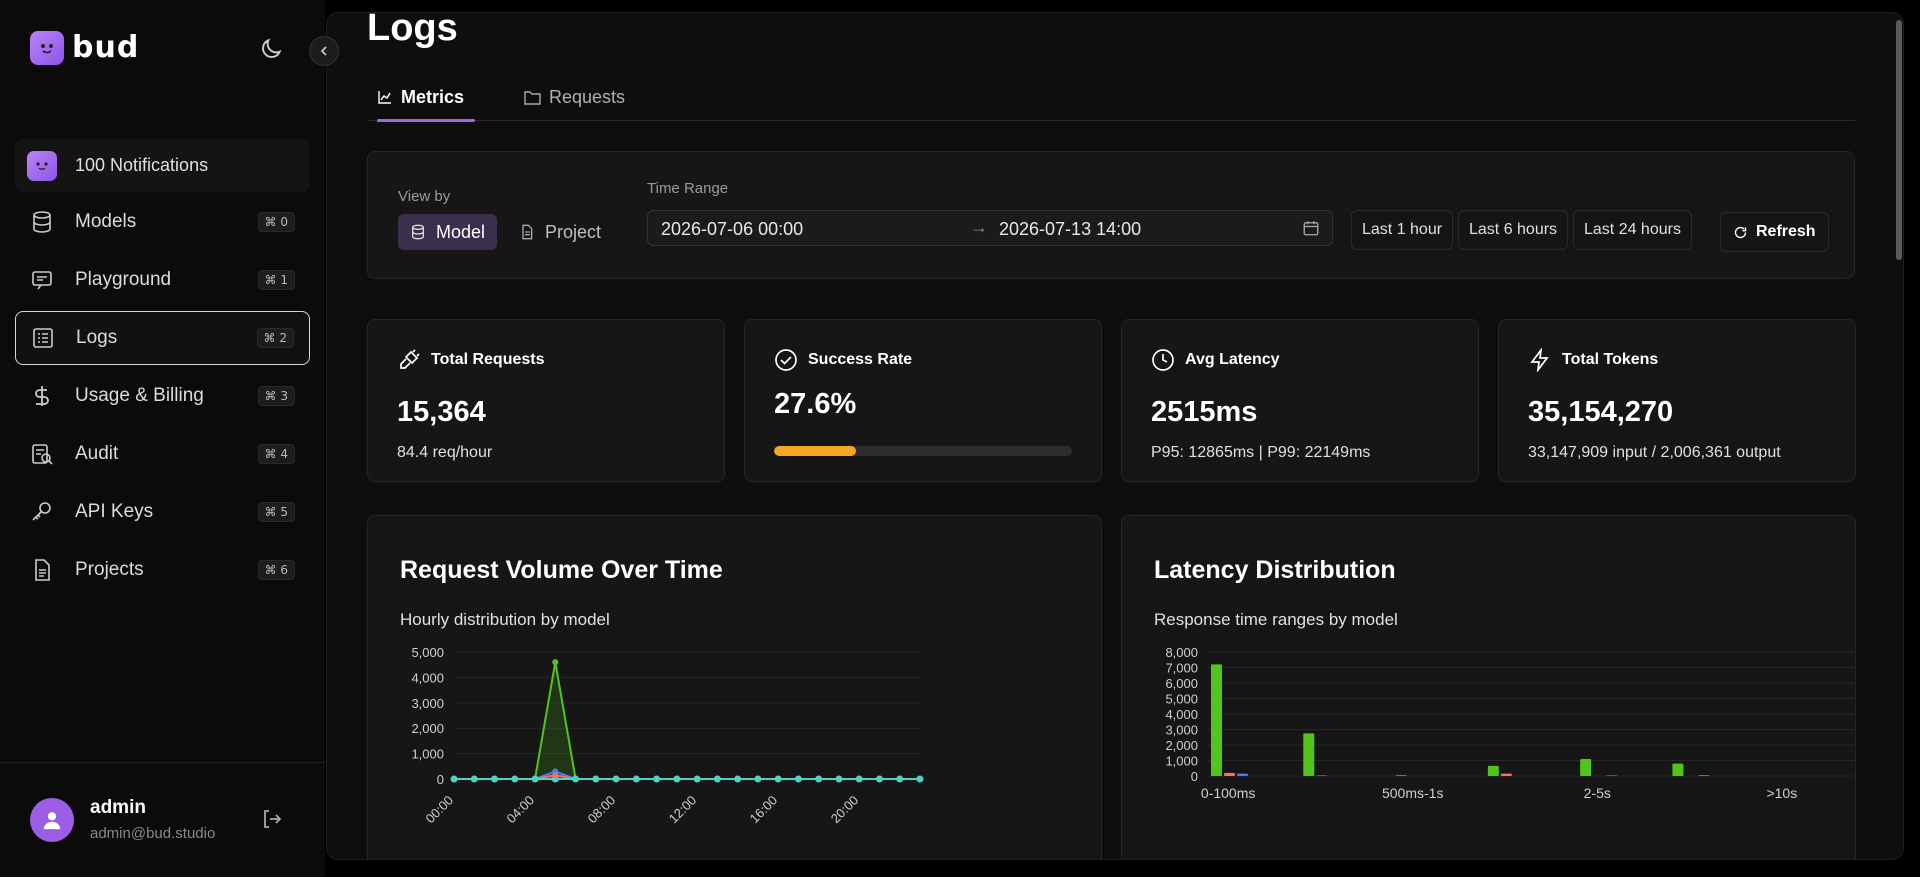 The width and height of the screenshot is (1920, 877). What do you see at coordinates (162, 570) in the screenshot?
I see `nav-item-projects: Projects ⌘ 6` at bounding box center [162, 570].